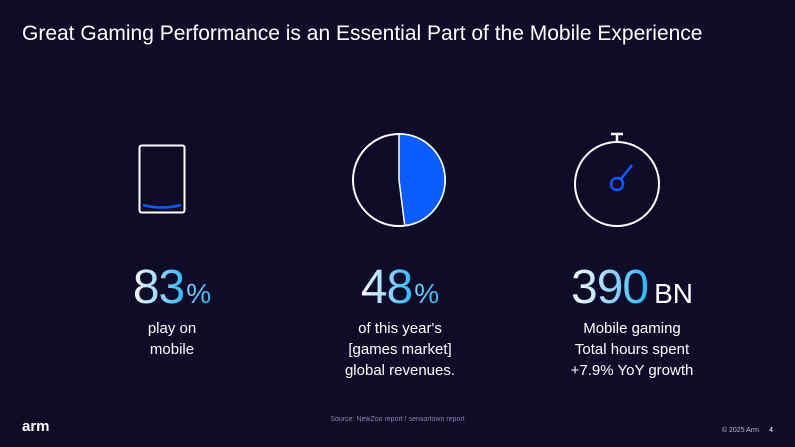  I want to click on stat-description-line: play on, so click(172, 328).